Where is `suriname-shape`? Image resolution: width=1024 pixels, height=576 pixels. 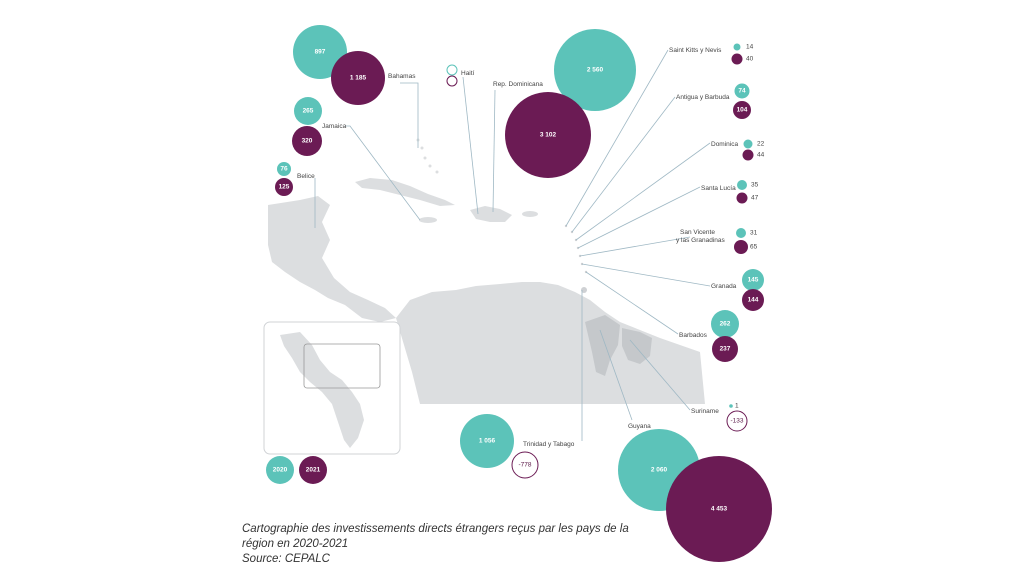
suriname-shape is located at coordinates (637, 346).